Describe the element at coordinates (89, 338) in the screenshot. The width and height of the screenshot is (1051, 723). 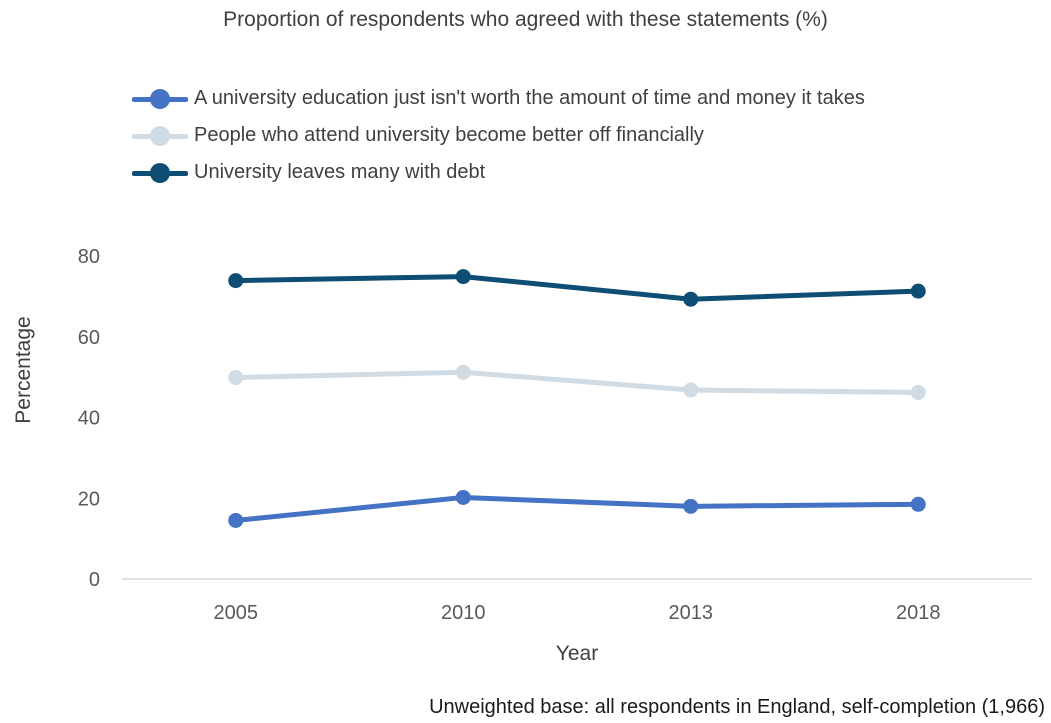
I see `y-tick-label: 60` at that location.